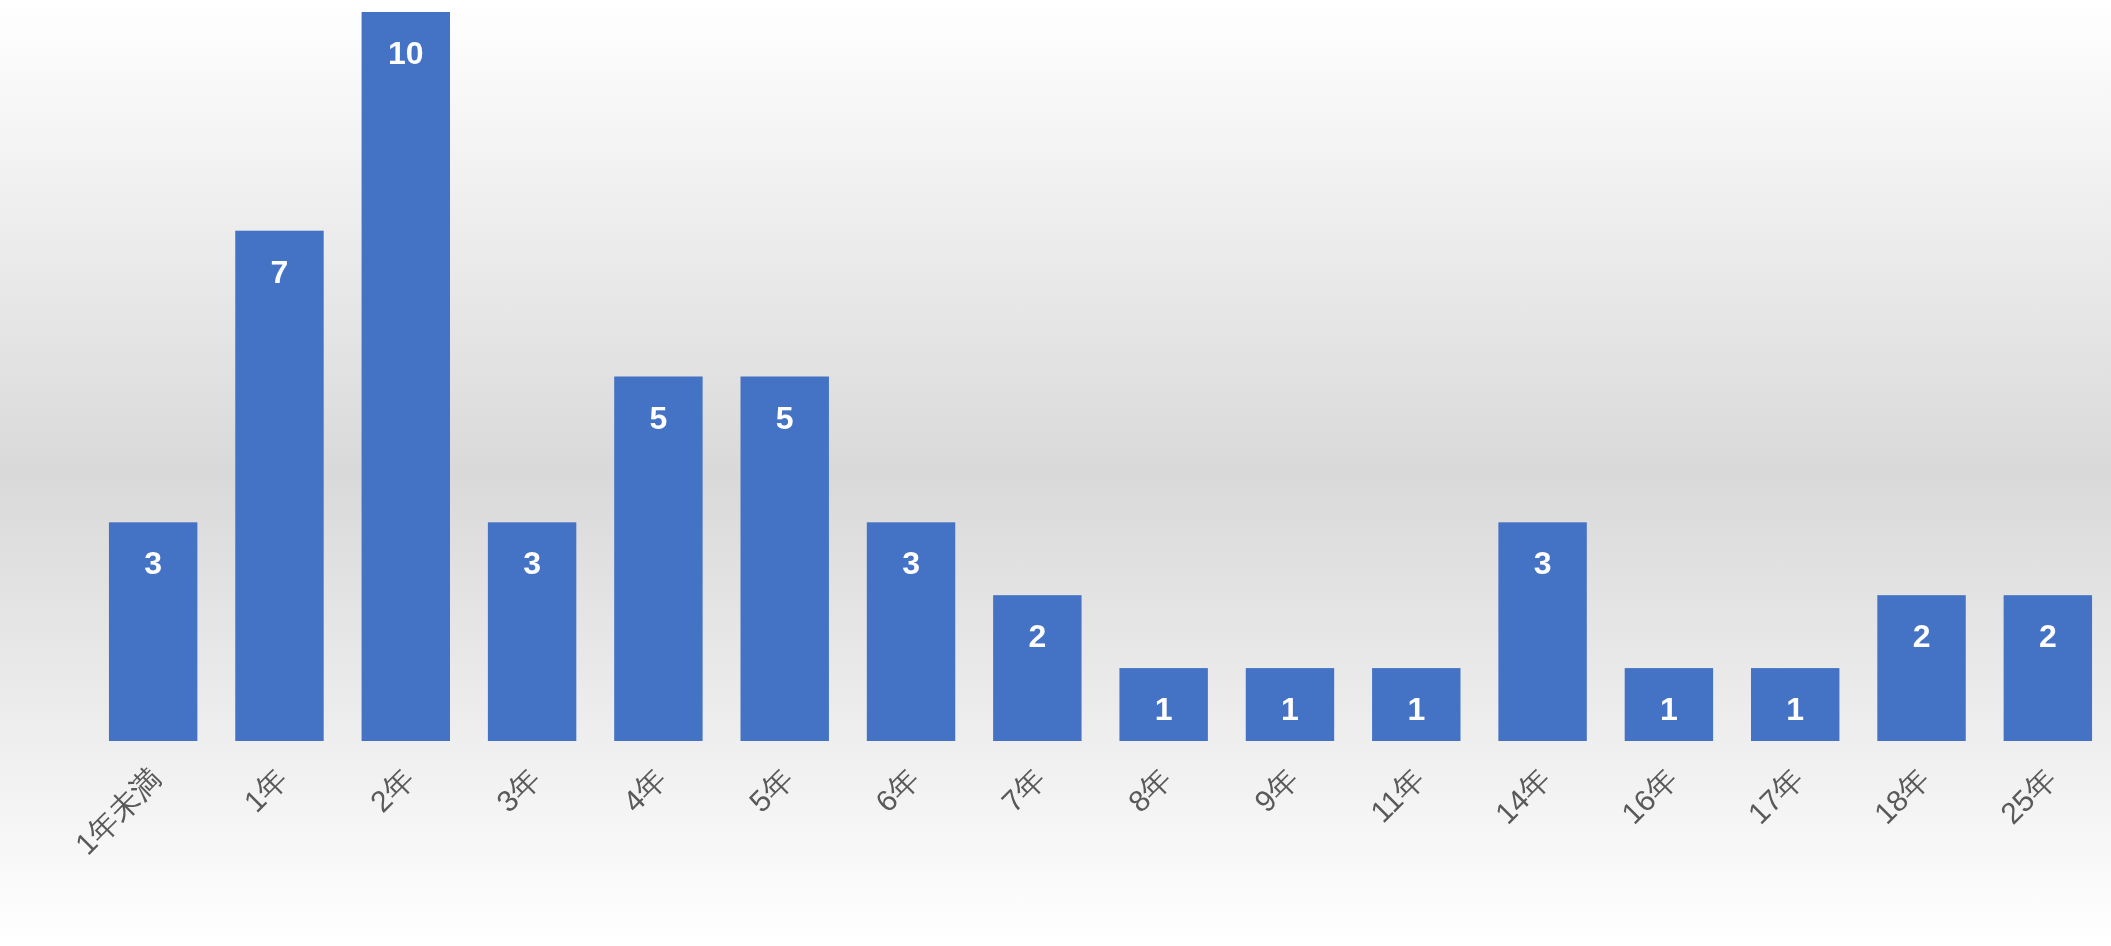 This screenshot has width=2111, height=946. I want to click on x-tick-label: 4年, so click(644, 790).